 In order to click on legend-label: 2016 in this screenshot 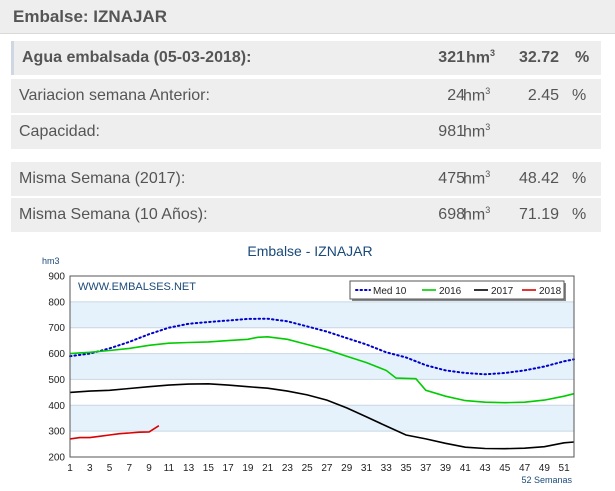, I will do `click(450, 291)`.